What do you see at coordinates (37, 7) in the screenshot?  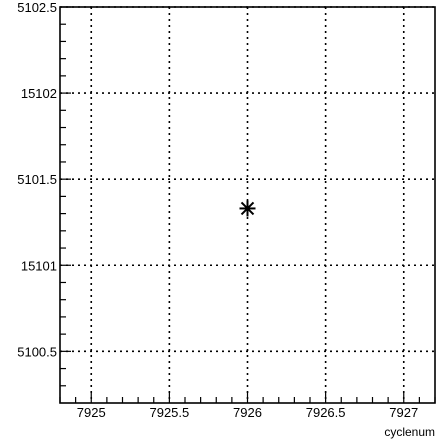 I see `y-tick-label: 5102.5` at bounding box center [37, 7].